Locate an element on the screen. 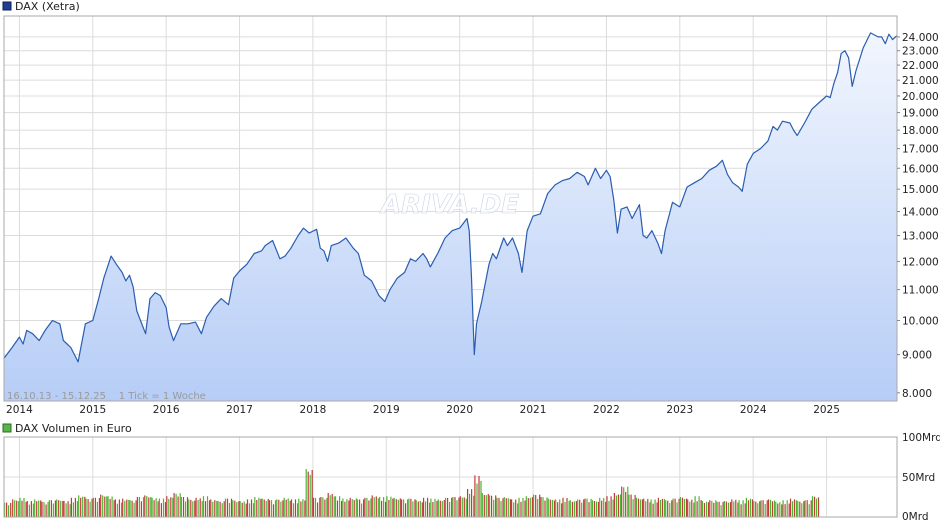 The height and width of the screenshot is (526, 940). price-y-tick-label: 21.000 is located at coordinates (920, 81).